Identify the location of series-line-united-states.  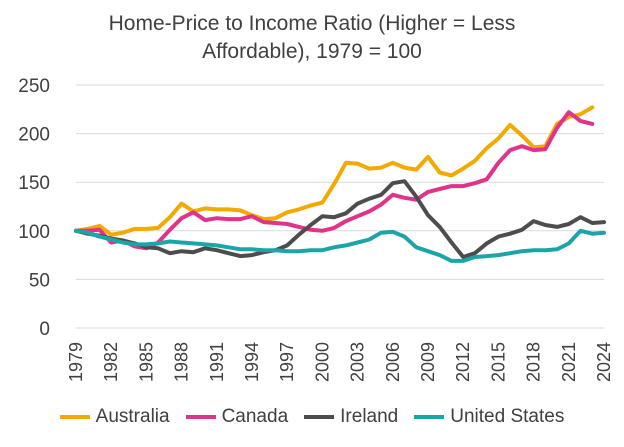
(340, 245).